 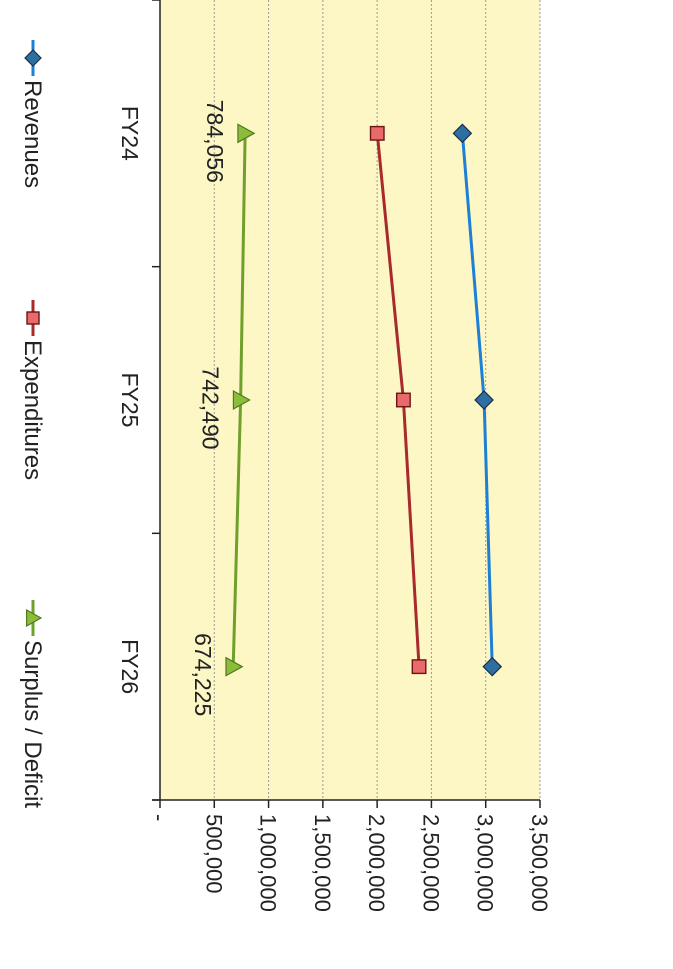 I want to click on x-tick-label: FY24, so click(x=130, y=133).